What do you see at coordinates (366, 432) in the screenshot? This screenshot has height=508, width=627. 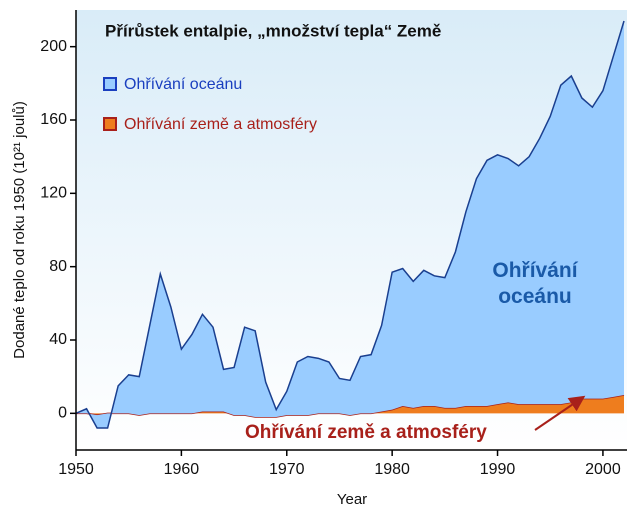 I see `annotation: Ohřívání země a atmosféry` at bounding box center [366, 432].